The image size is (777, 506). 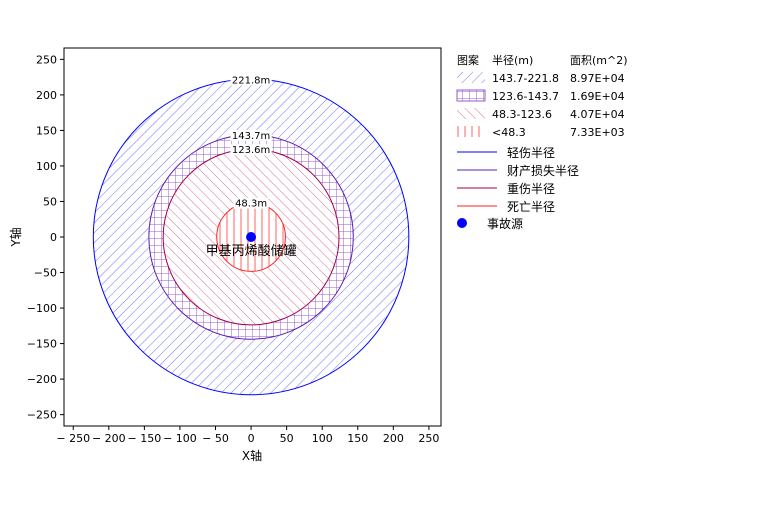 What do you see at coordinates (251, 80) in the screenshot?
I see `radius-label: 221.8m` at bounding box center [251, 80].